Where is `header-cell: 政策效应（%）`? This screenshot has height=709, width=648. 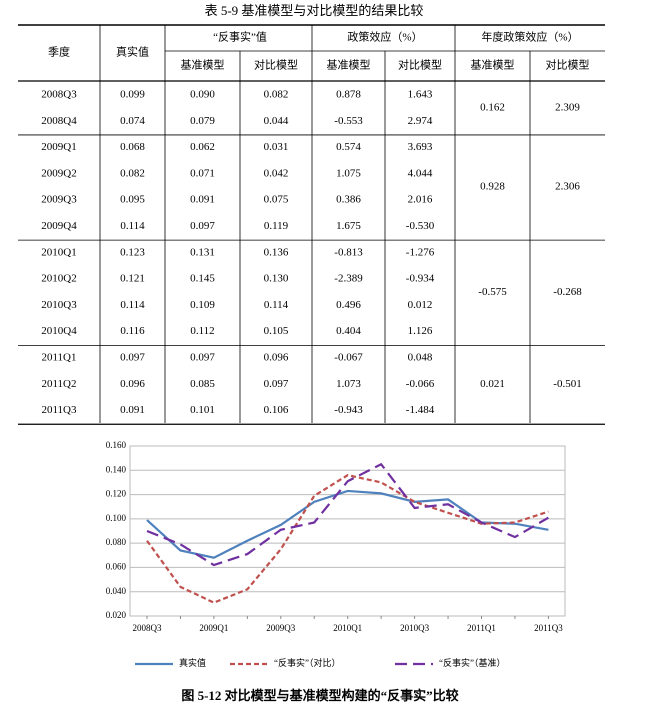 header-cell: 政策效应（%） is located at coordinates (384, 37).